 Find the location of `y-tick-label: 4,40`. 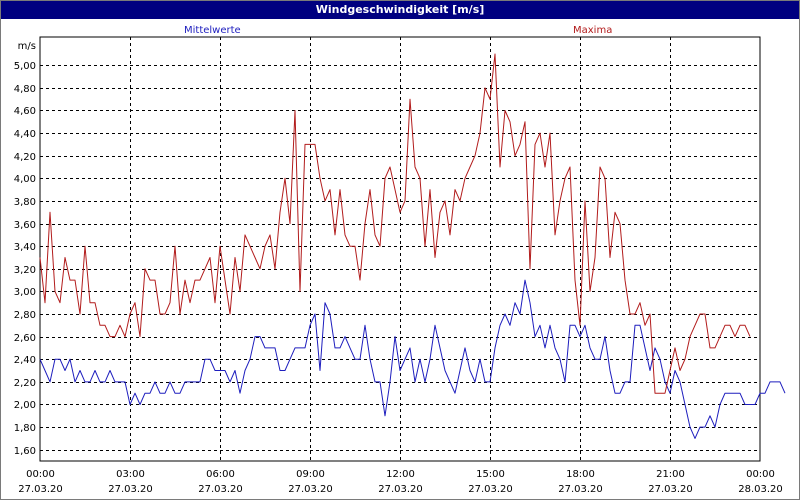

y-tick-label: 4,40 is located at coordinates (25, 134).